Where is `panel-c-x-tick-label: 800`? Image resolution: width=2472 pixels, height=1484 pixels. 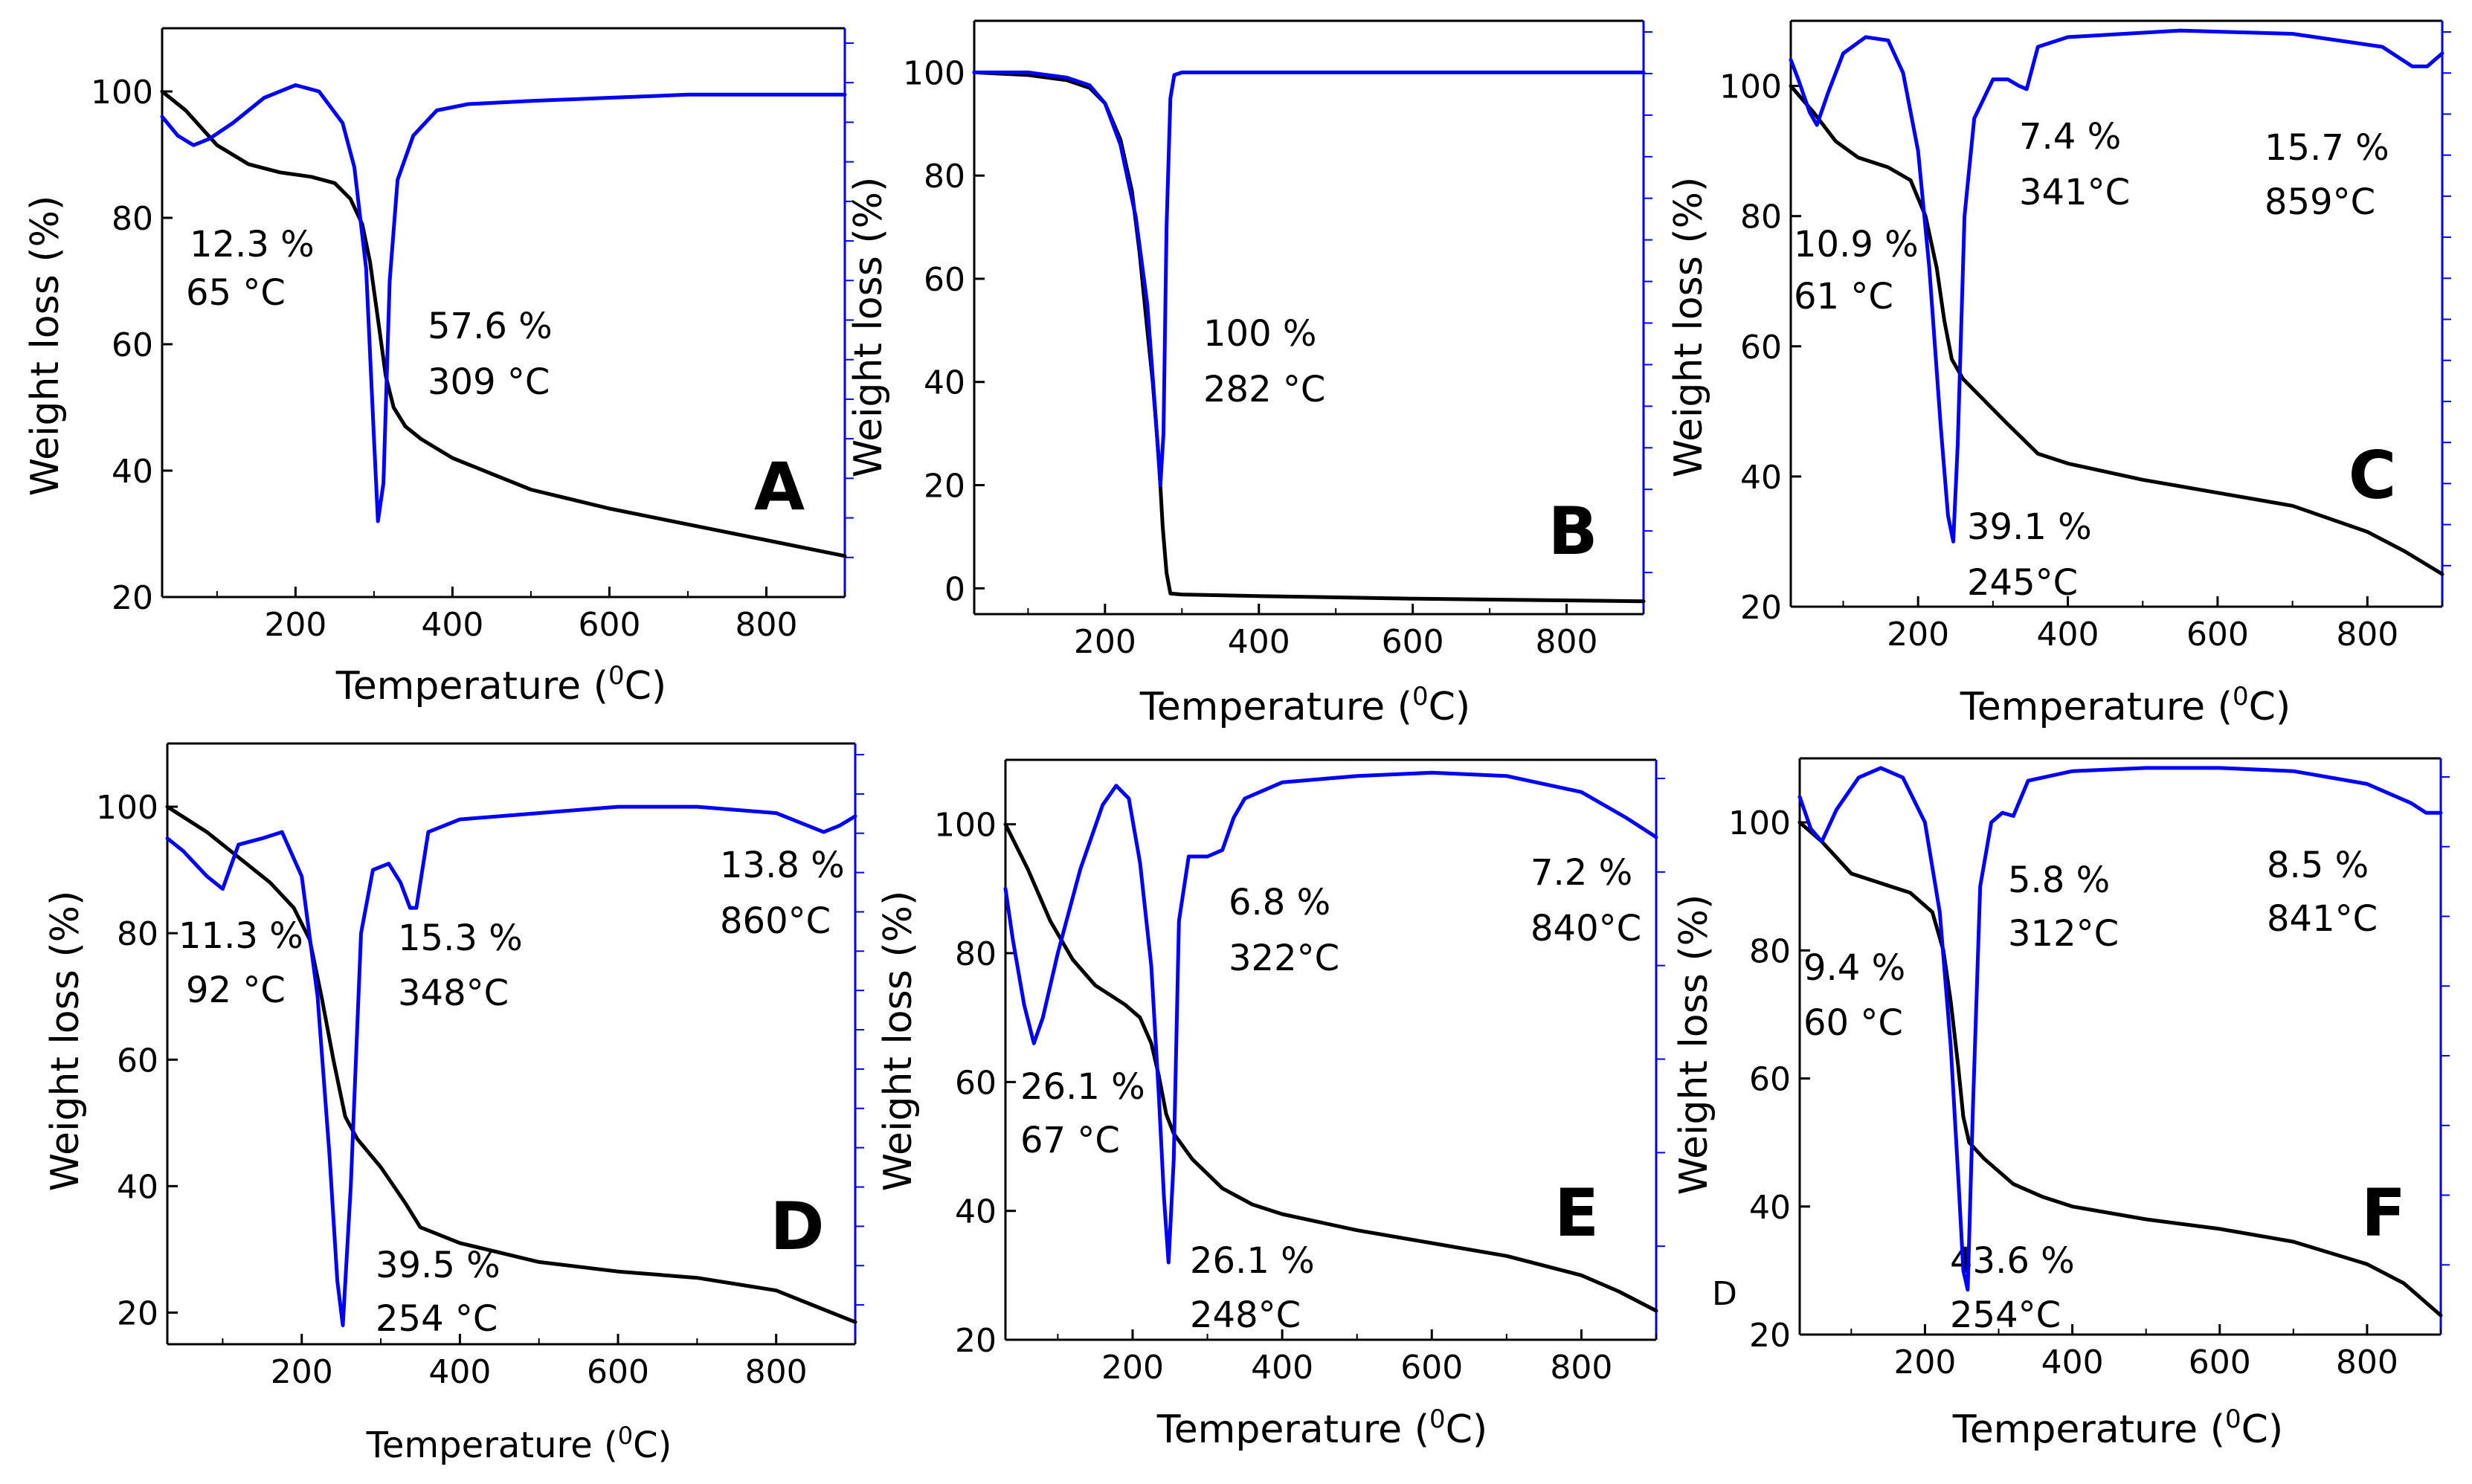
panel-c-x-tick-label: 800 is located at coordinates (2367, 635).